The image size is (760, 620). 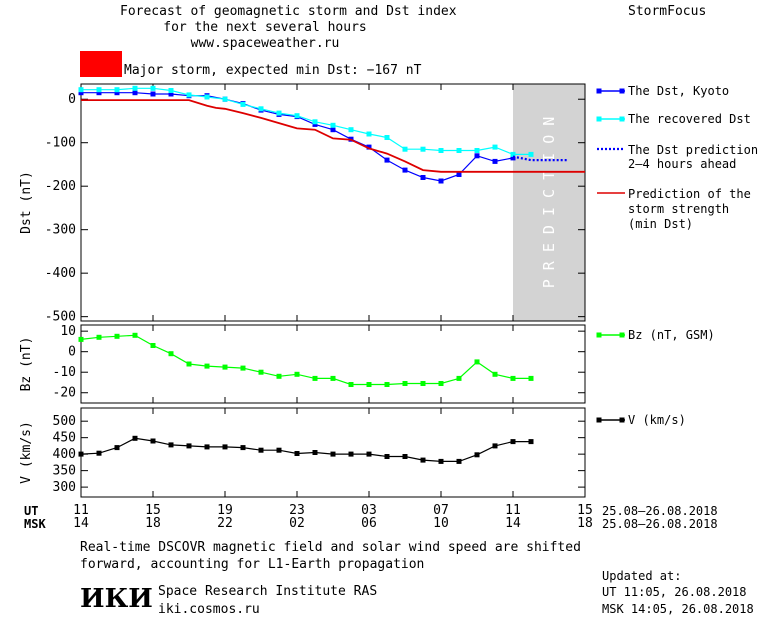 What do you see at coordinates (674, 592) in the screenshot?
I see `updated-ut: UT 11:05, 26.08.2018` at bounding box center [674, 592].